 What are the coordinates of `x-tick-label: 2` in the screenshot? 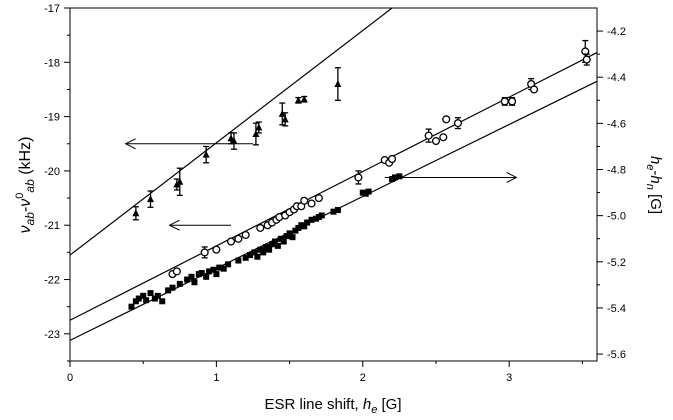 It's located at (363, 378).